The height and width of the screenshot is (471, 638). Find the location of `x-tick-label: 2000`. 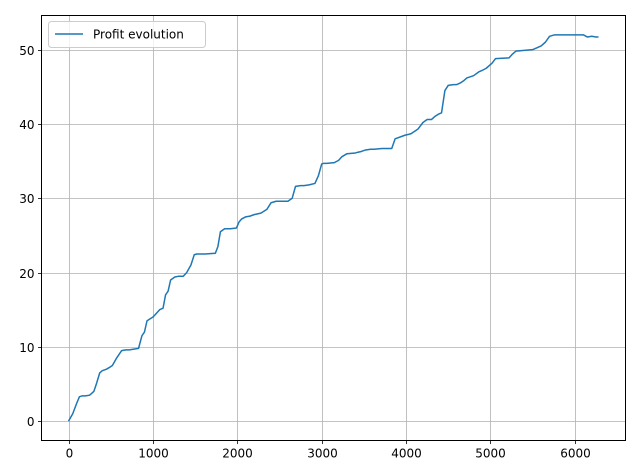

x-tick-label: 2000 is located at coordinates (237, 454).